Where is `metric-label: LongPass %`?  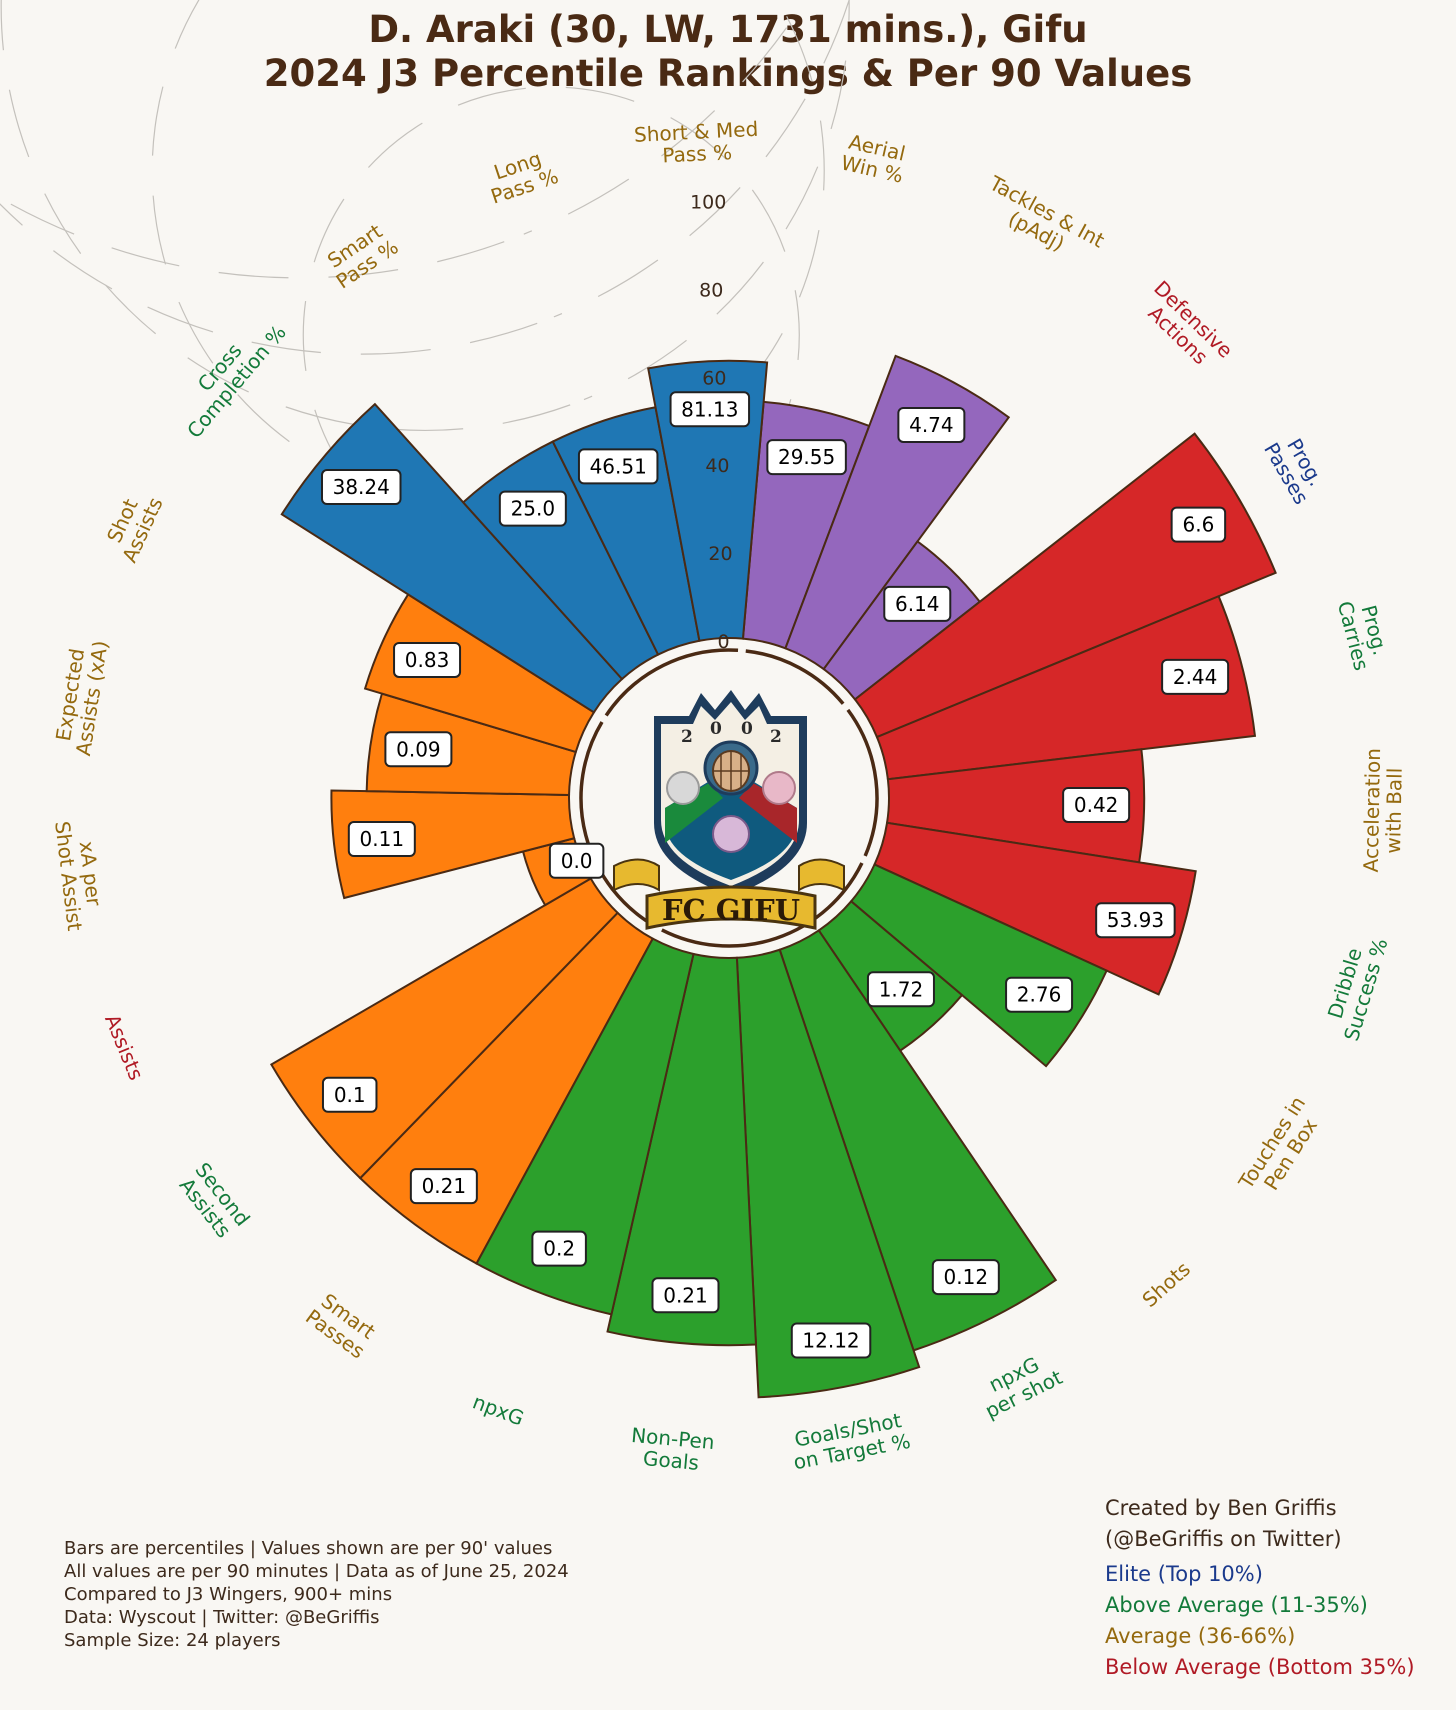 metric-label: LongPass % is located at coordinates (521, 176).